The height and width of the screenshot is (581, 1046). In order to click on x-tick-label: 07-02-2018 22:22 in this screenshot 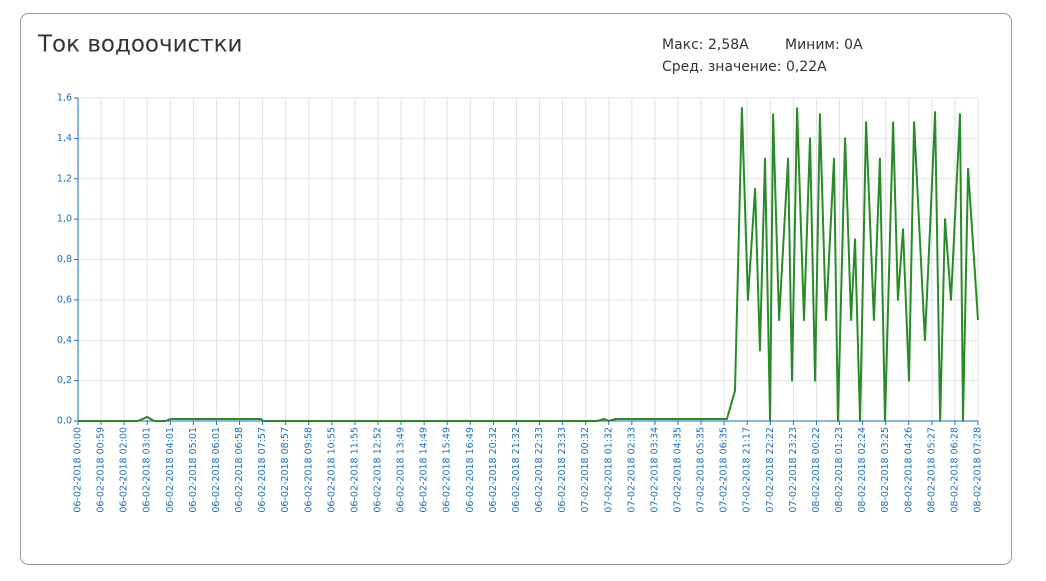, I will do `click(770, 470)`.